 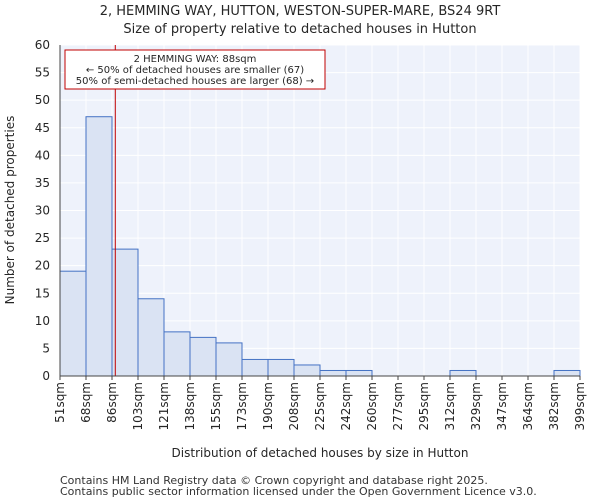 What do you see at coordinates (424, 406) in the screenshot?
I see `x-tick-label: 295sqm` at bounding box center [424, 406].